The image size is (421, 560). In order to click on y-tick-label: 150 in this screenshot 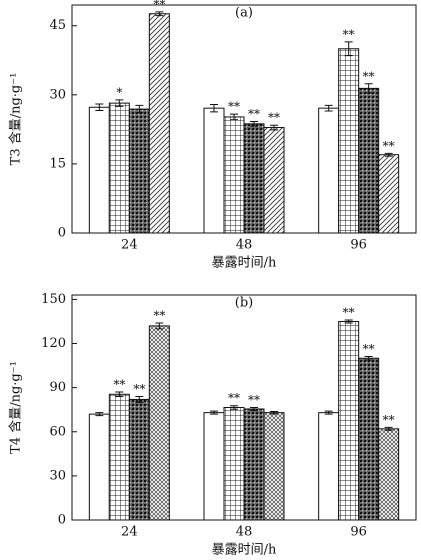, I will do `click(53, 299)`.